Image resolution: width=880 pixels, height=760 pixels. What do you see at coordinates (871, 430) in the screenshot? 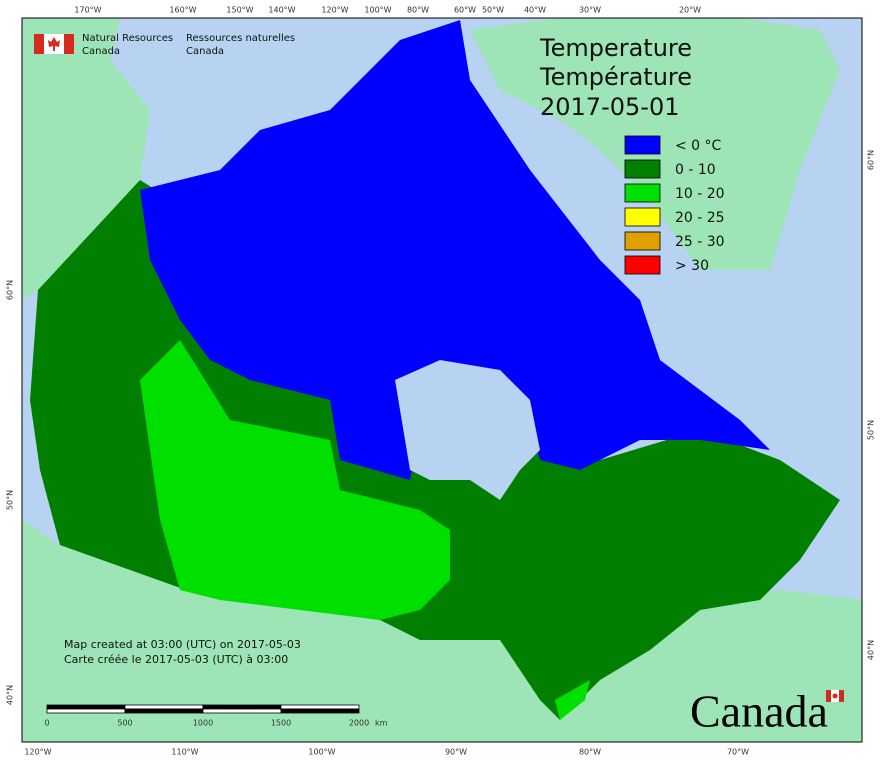
I see `right-graticule-label: 50°N` at bounding box center [871, 430].